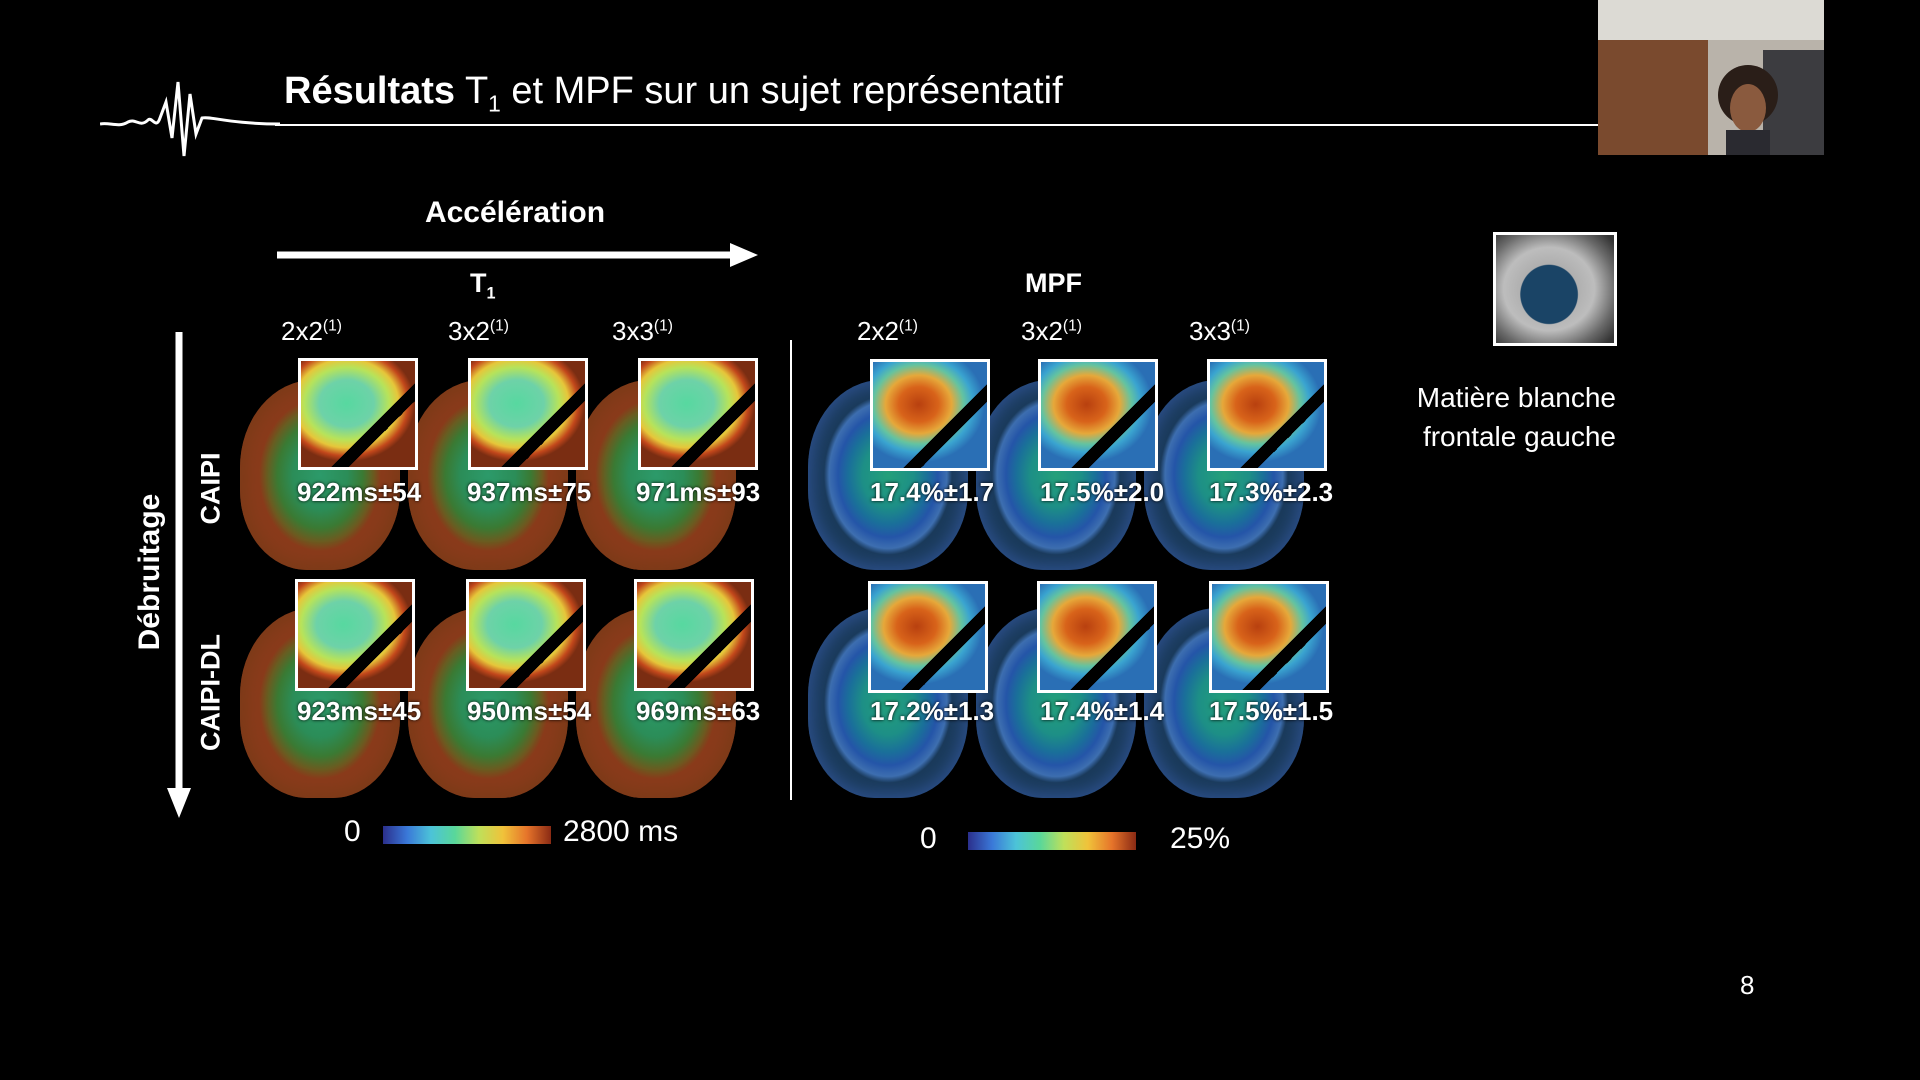  Describe the element at coordinates (928, 637) in the screenshot. I see `mpf-caipidl-2x2-zoom` at that location.